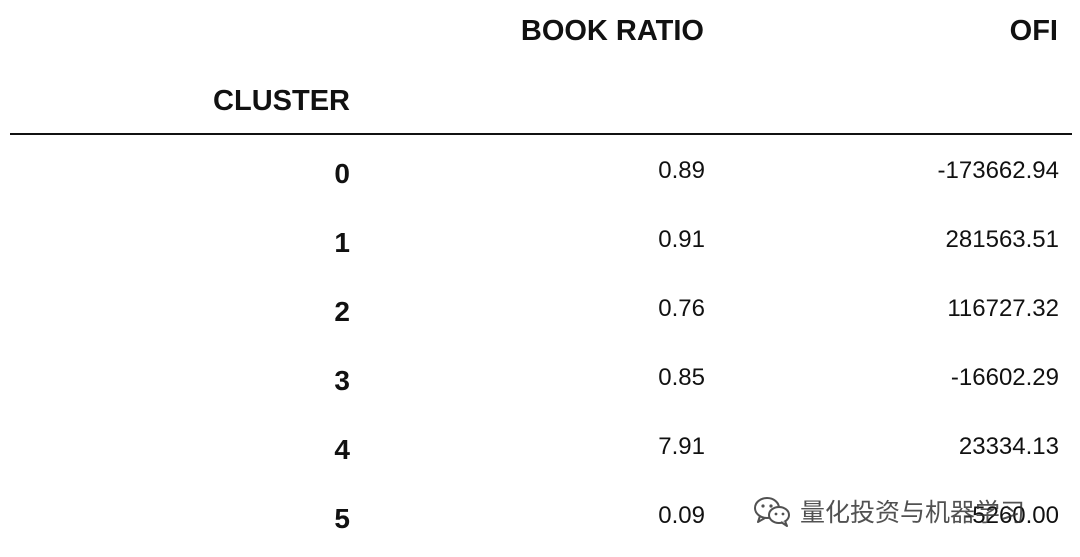 This screenshot has height=557, width=1080. I want to click on table-header-book-ratio: BOOK RATIO, so click(612, 31).